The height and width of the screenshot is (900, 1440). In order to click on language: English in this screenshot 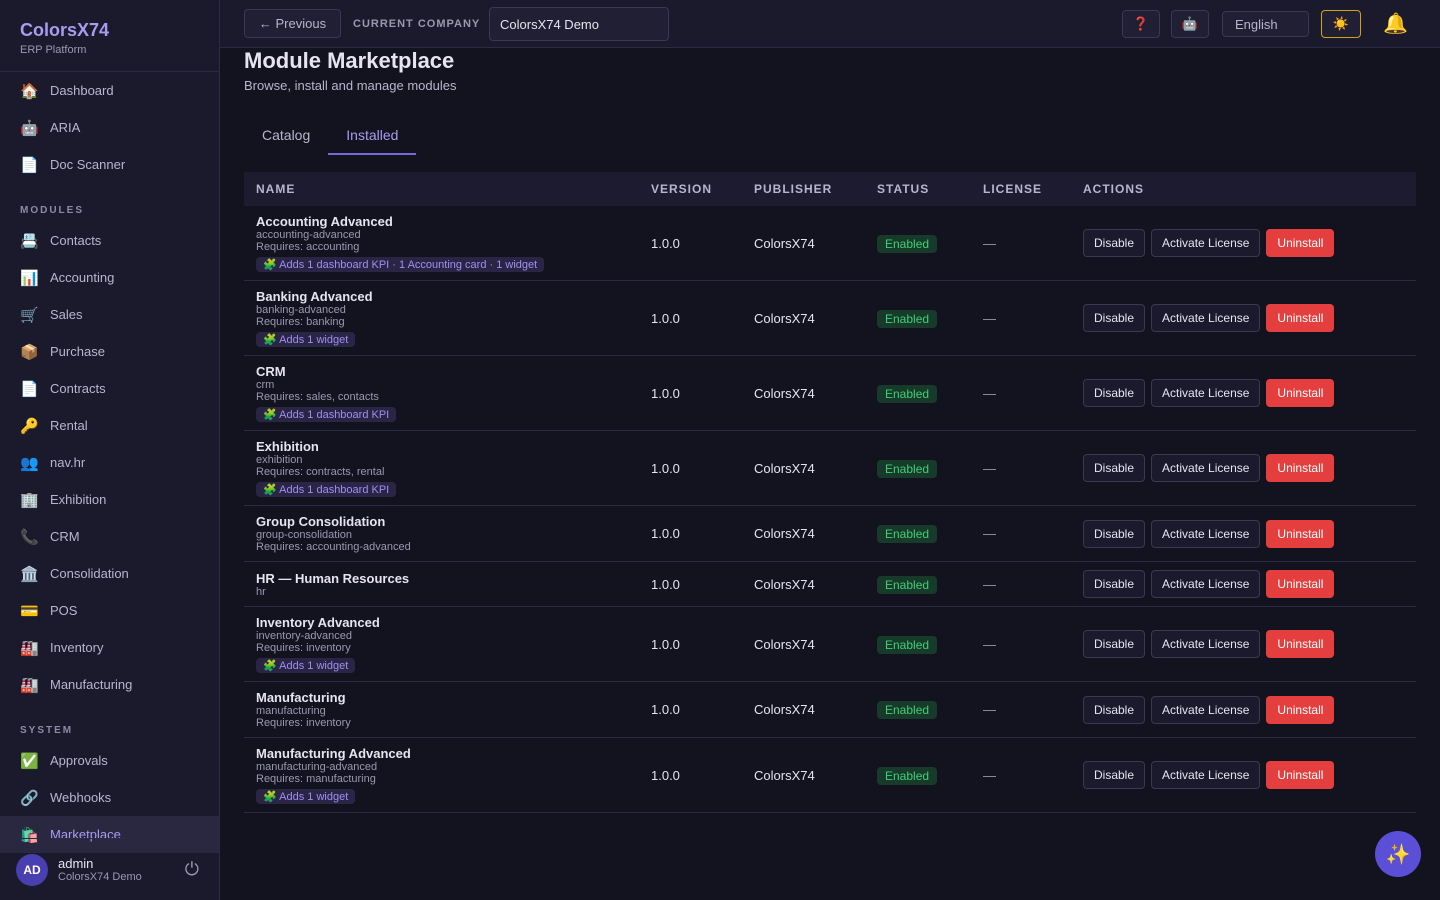, I will do `click(1265, 24)`.